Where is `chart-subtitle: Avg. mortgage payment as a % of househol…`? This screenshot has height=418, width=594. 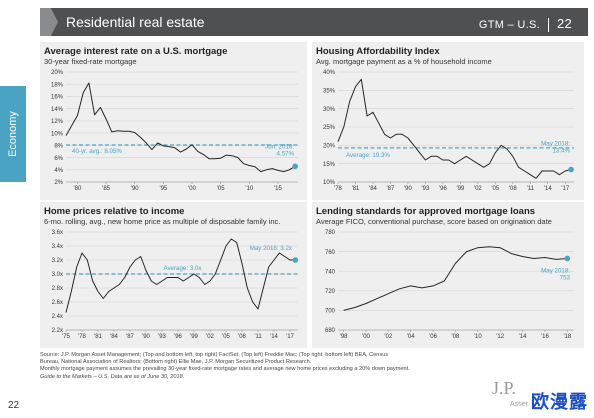 chart-subtitle: Avg. mortgage payment as a % of househol… is located at coordinates (404, 61).